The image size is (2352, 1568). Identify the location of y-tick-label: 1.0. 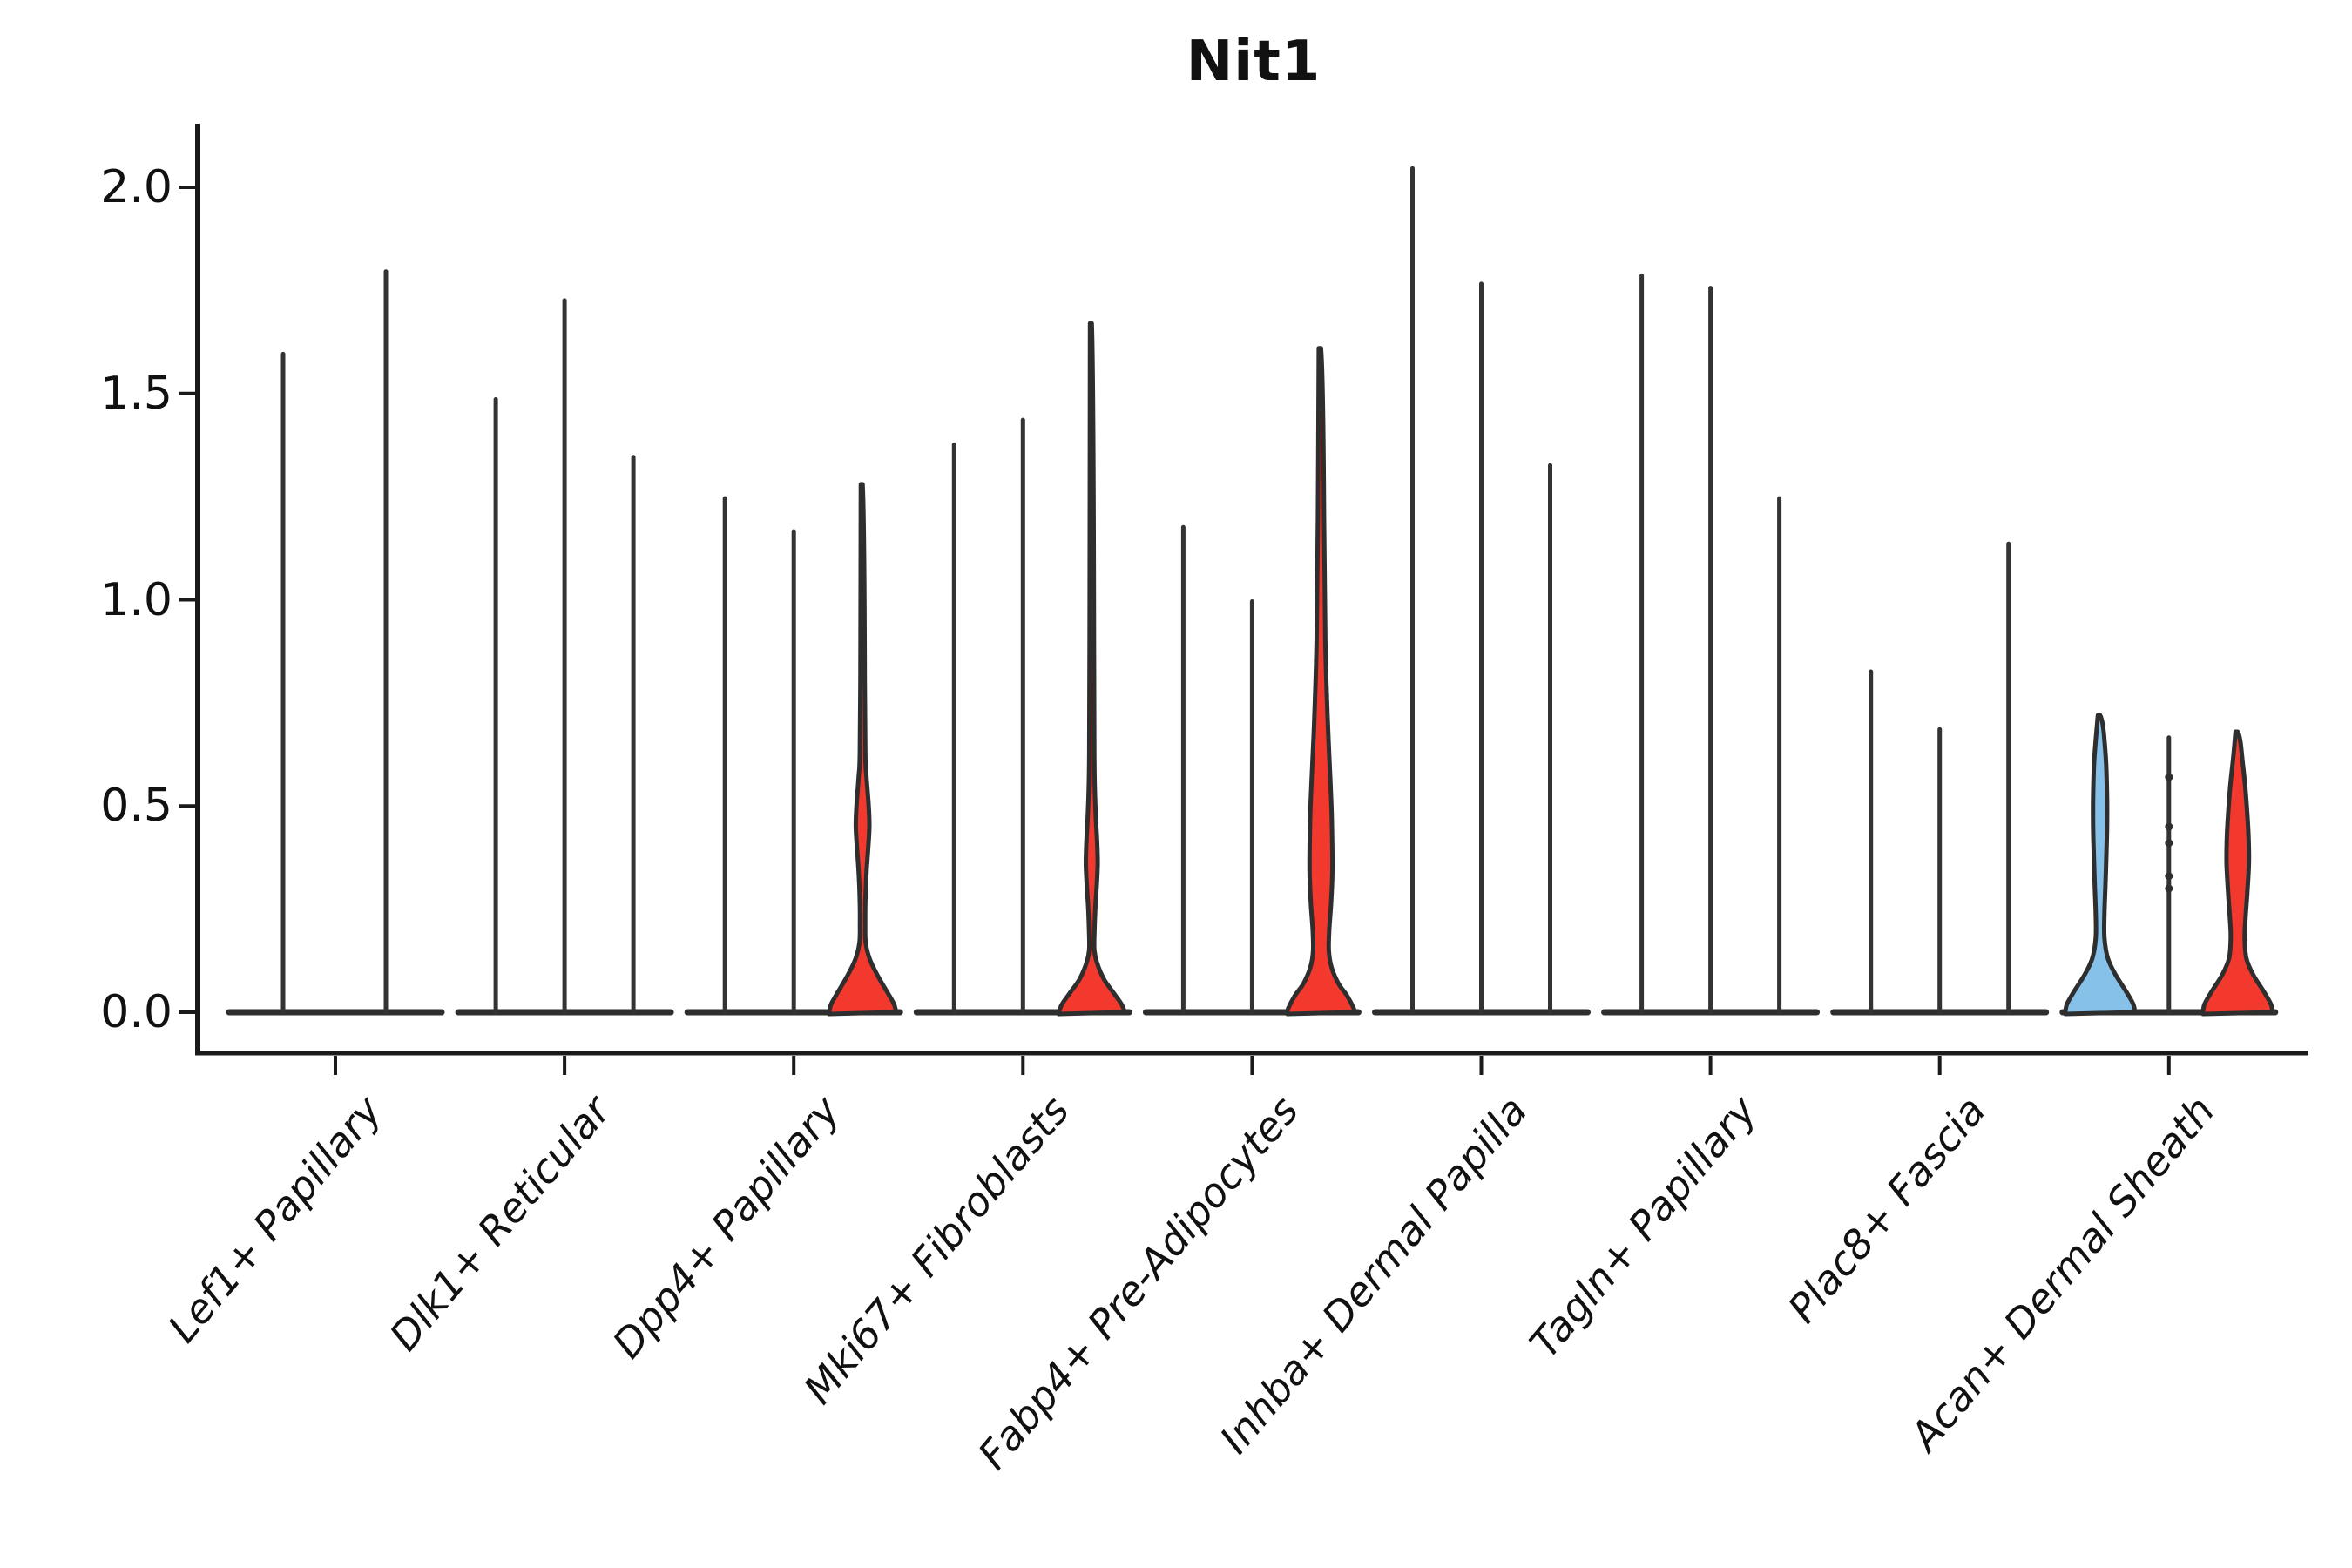
(136, 599).